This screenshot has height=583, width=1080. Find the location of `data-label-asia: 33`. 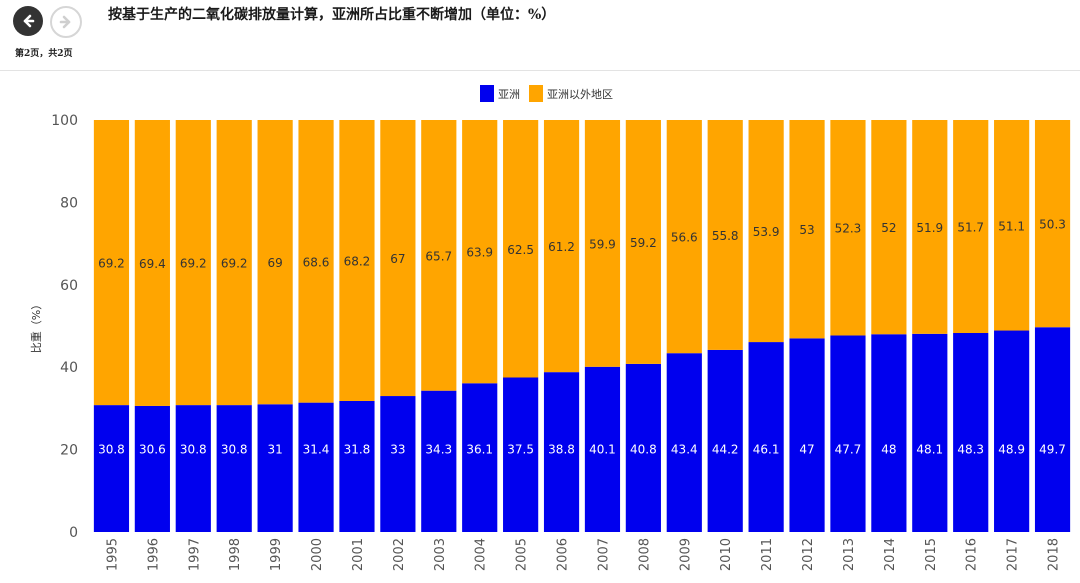

data-label-asia: 33 is located at coordinates (397, 450).